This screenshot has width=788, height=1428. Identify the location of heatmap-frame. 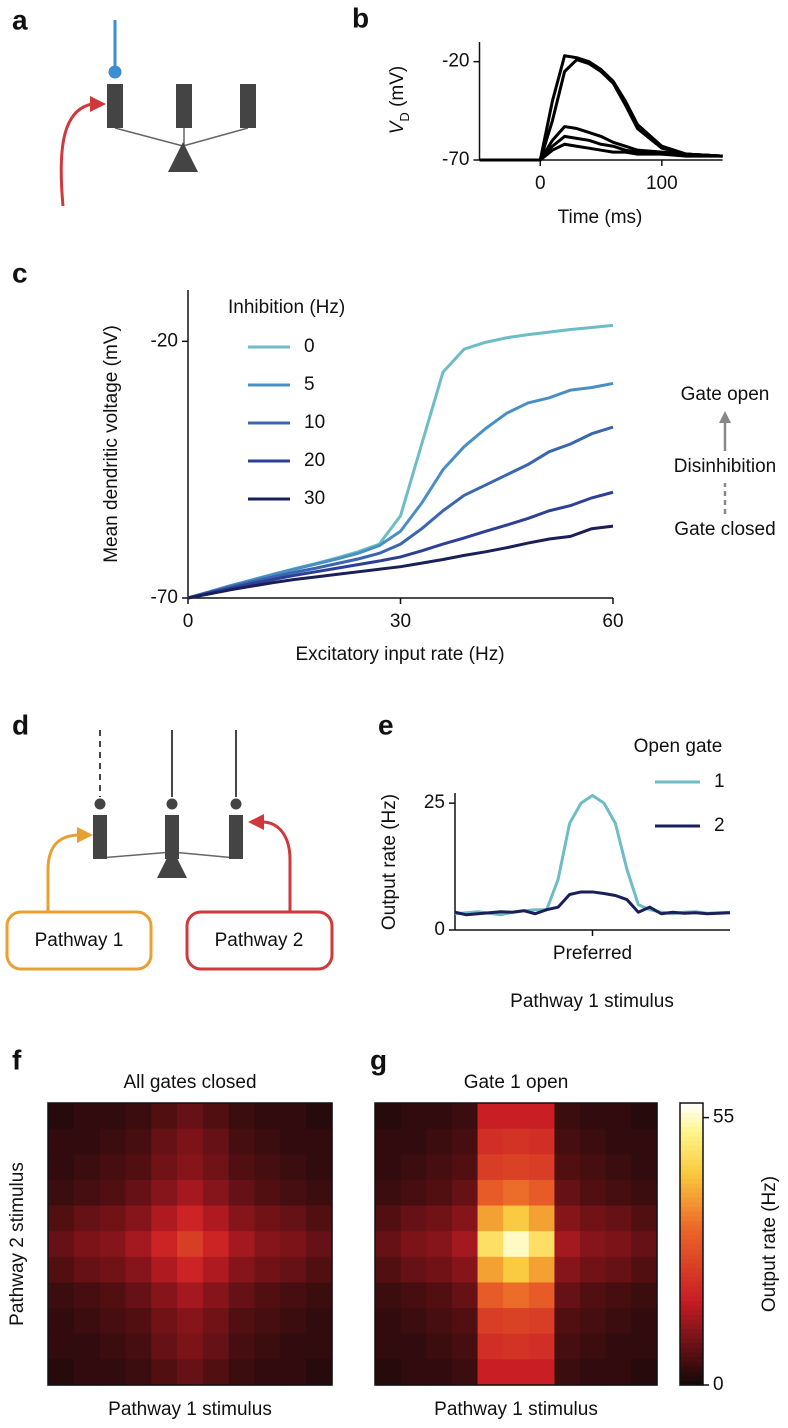
(516, 1244).